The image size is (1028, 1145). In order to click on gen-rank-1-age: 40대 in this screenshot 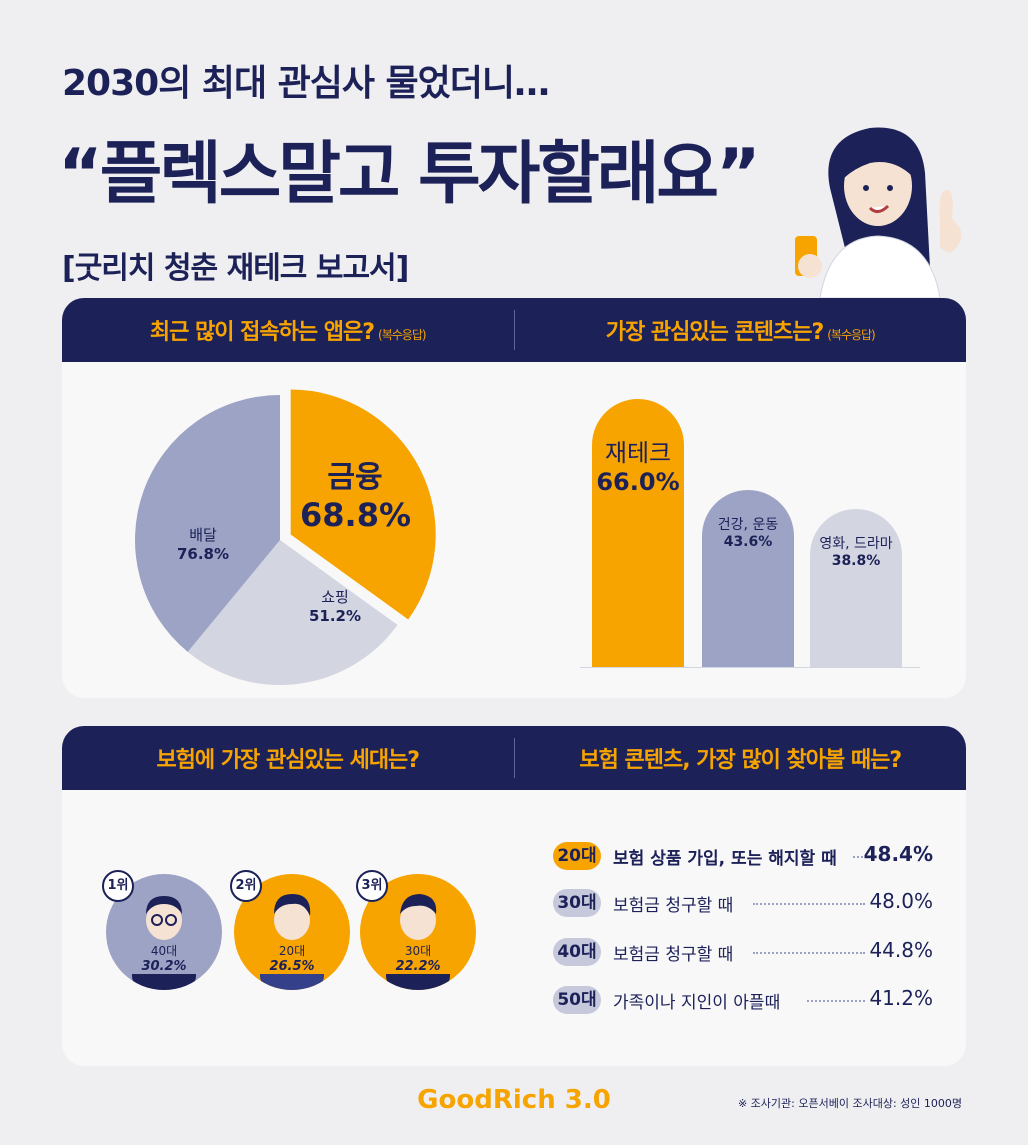, I will do `click(164, 951)`.